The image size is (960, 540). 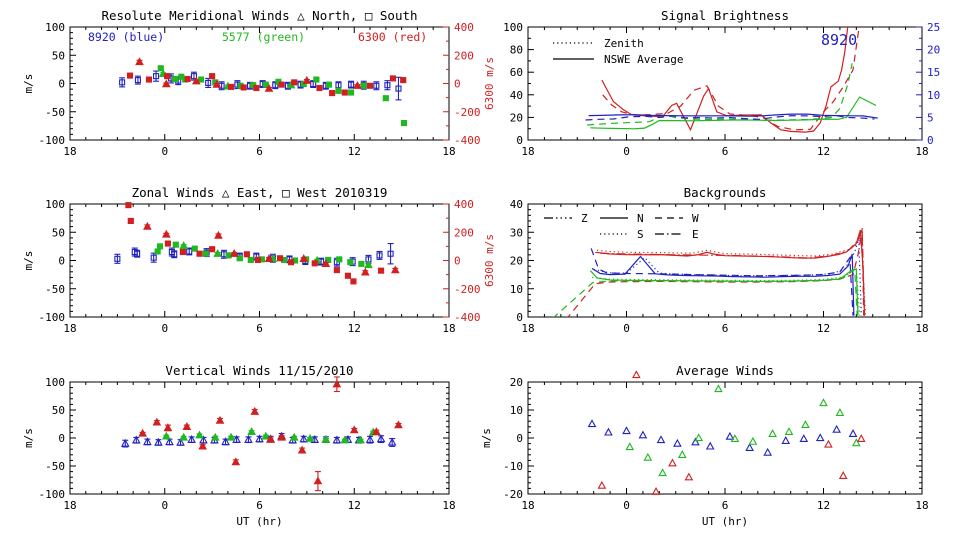 What do you see at coordinates (55, 289) in the screenshot?
I see `y-tick-label: -50` at bounding box center [55, 289].